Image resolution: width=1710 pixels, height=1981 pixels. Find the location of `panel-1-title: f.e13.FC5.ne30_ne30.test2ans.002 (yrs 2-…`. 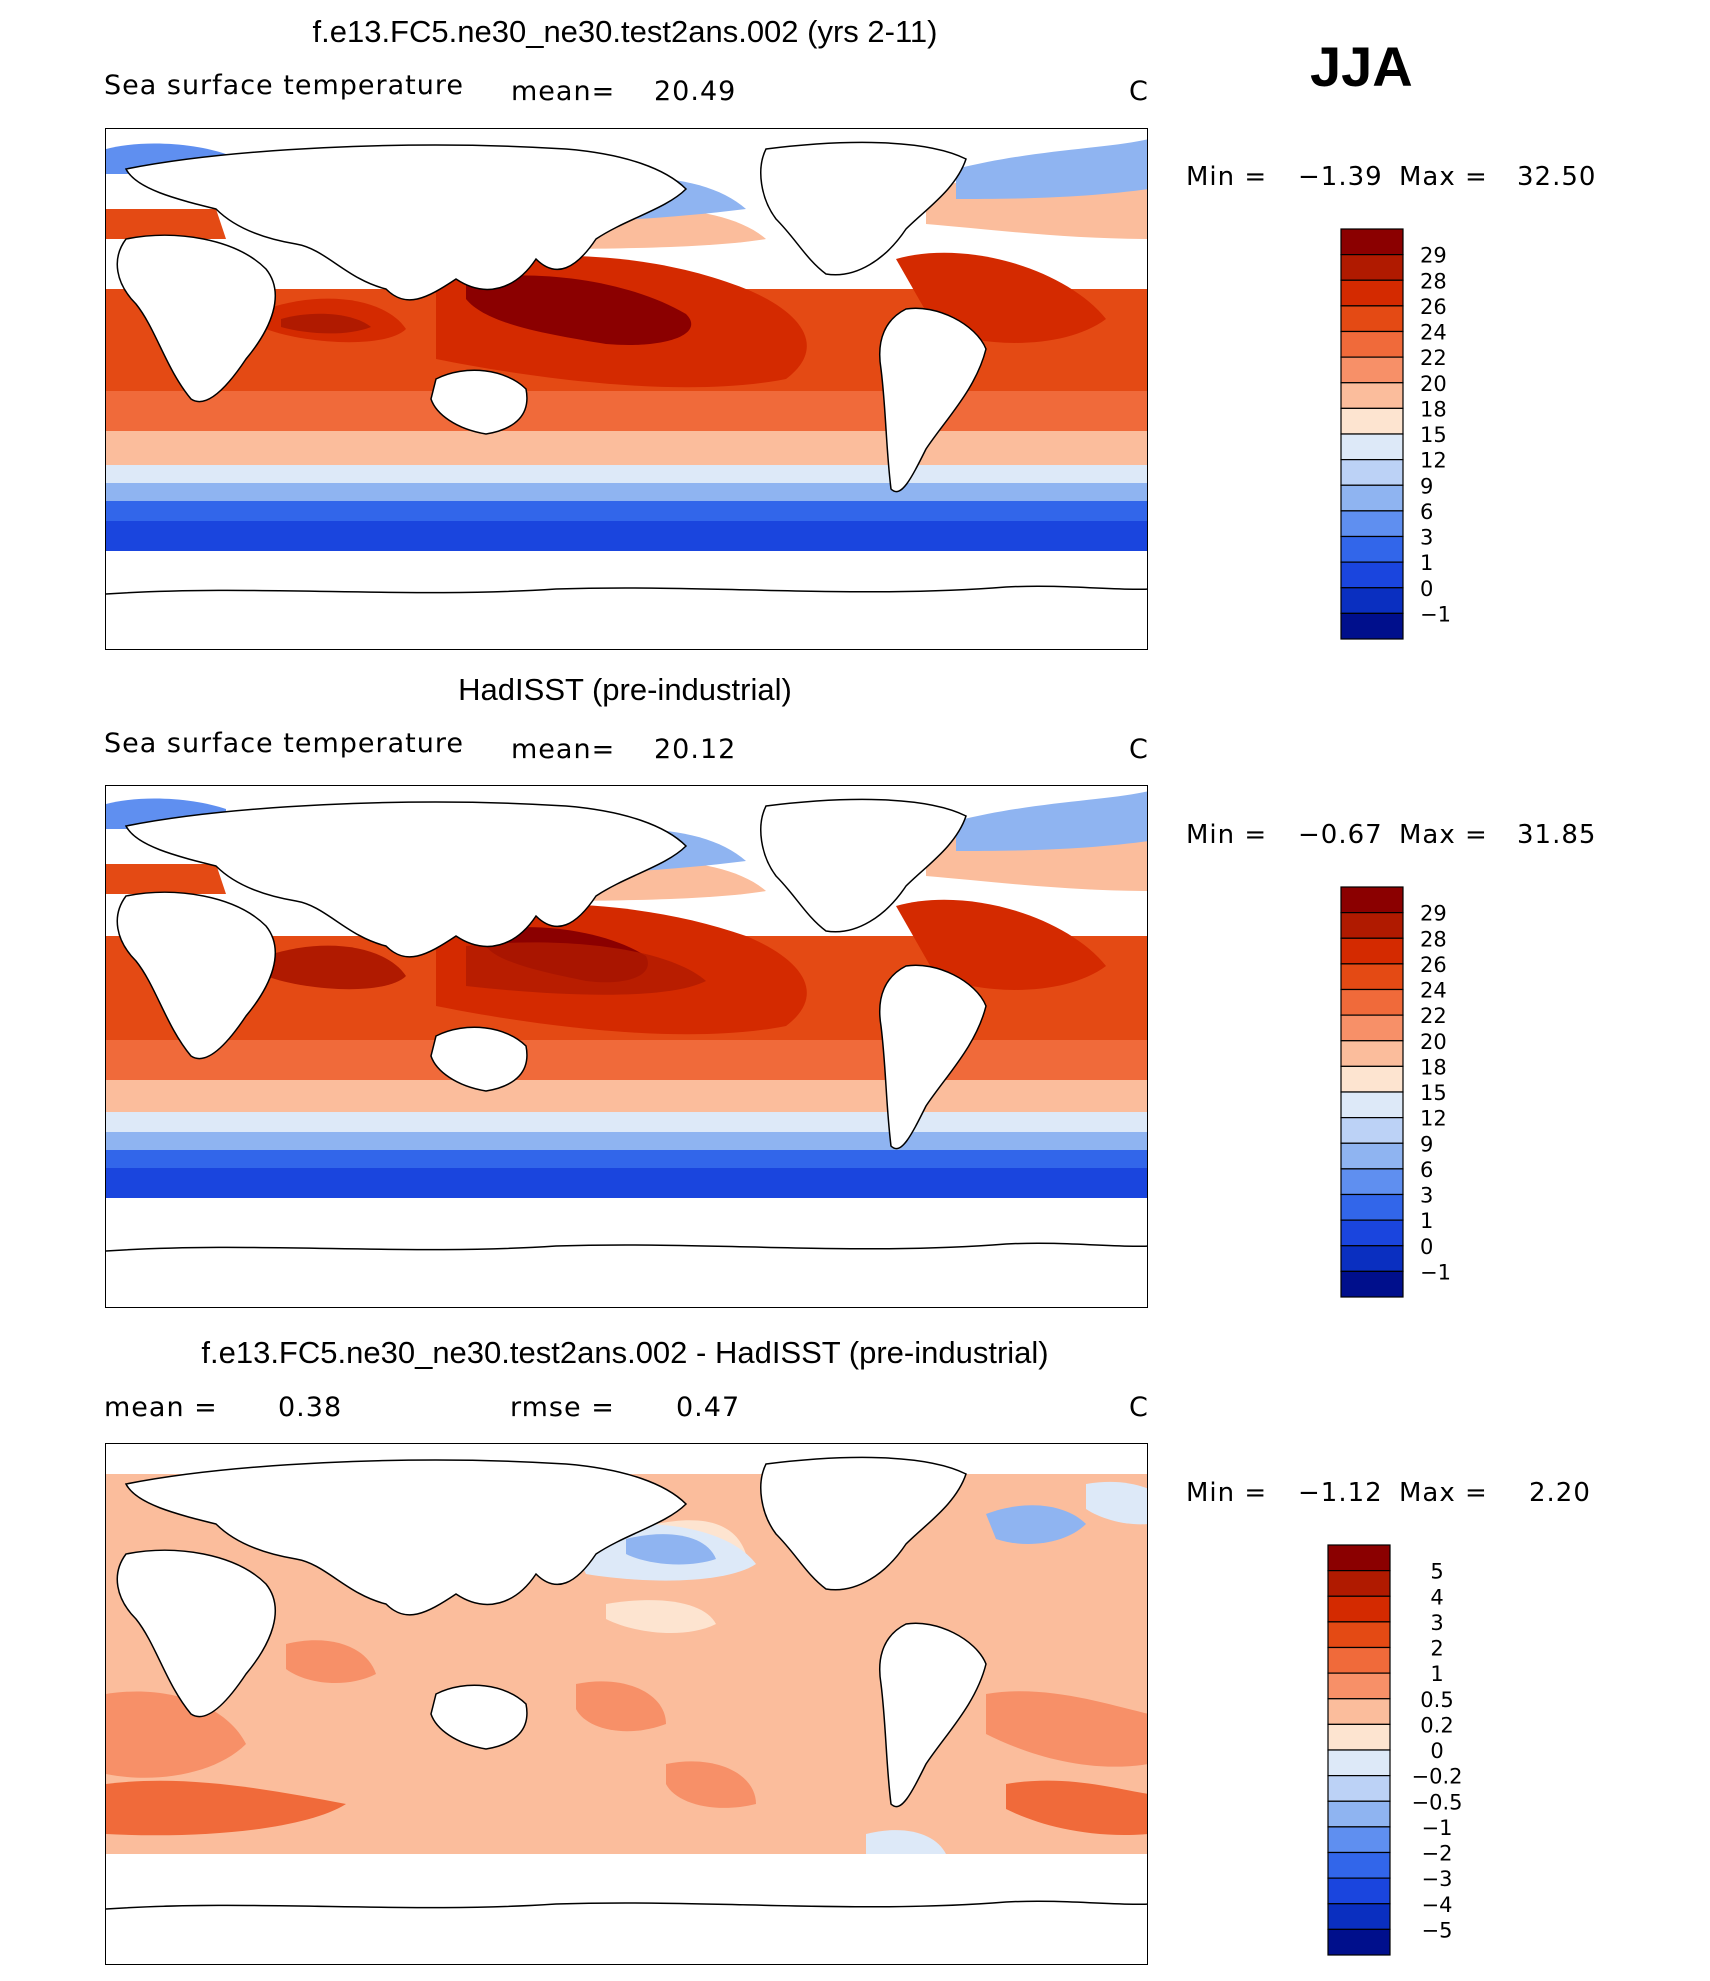

panel-1-title: f.e13.FC5.ne30_ne30.test2ans.002 (yrs 2-… is located at coordinates (625, 31).